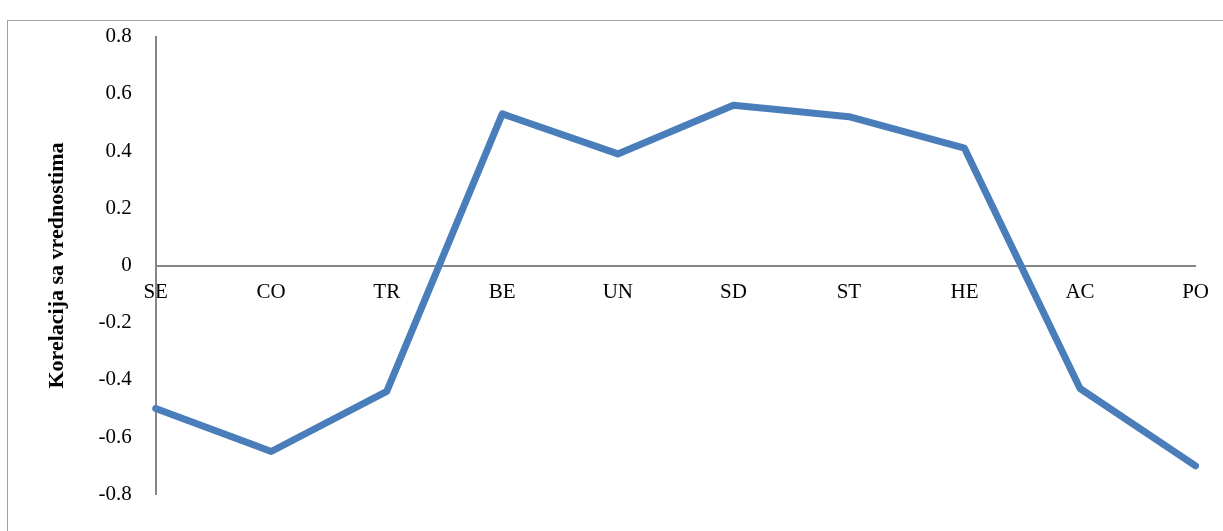 The width and height of the screenshot is (1223, 531). What do you see at coordinates (1196, 290) in the screenshot?
I see `x-tick-label: PO` at bounding box center [1196, 290].